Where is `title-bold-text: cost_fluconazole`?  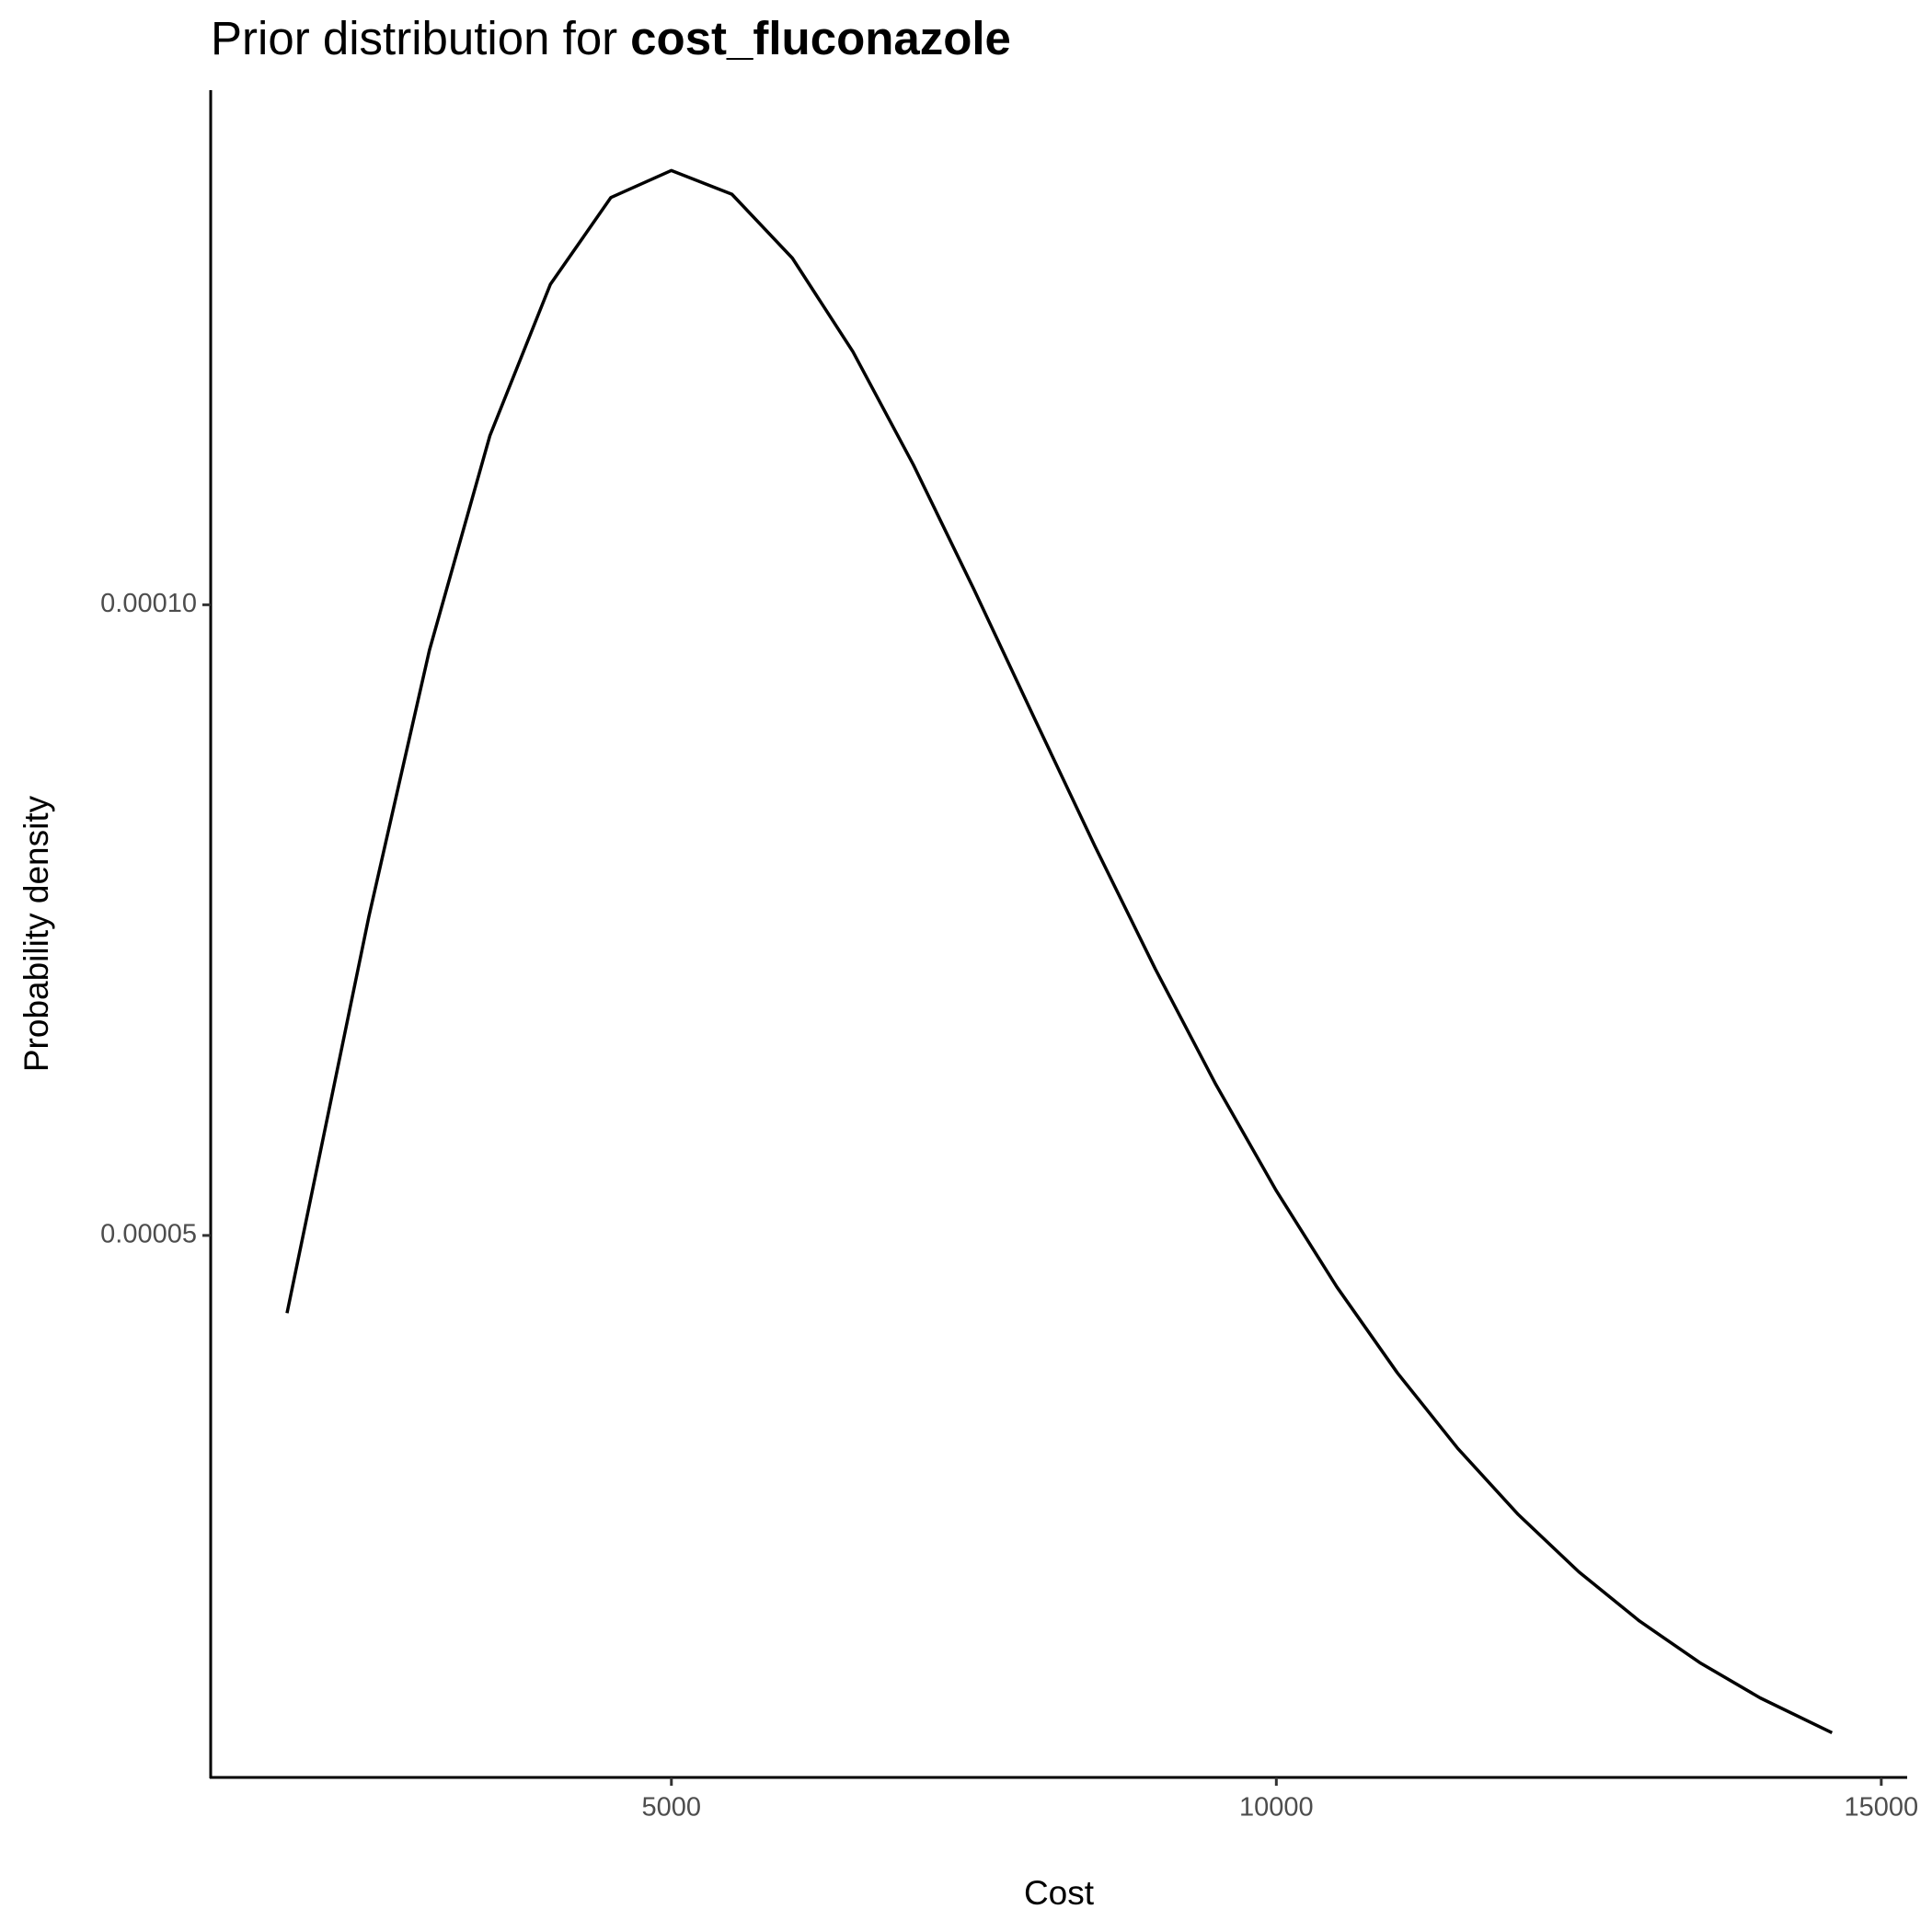 title-bold-text: cost_fluconazole is located at coordinates (820, 38).